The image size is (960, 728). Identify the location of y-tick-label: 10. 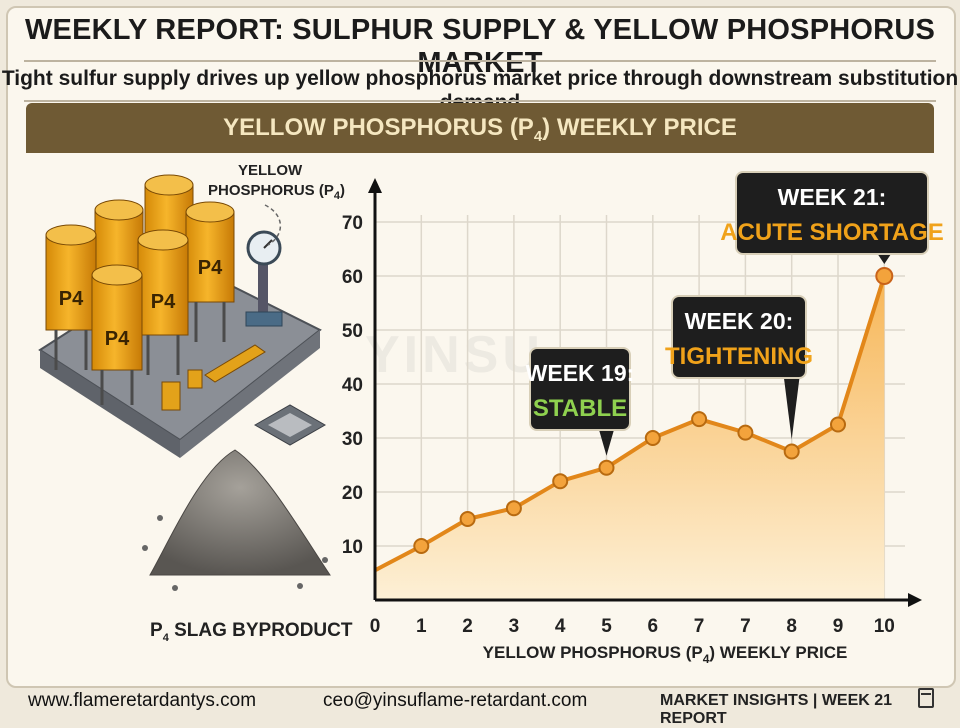
(352, 547).